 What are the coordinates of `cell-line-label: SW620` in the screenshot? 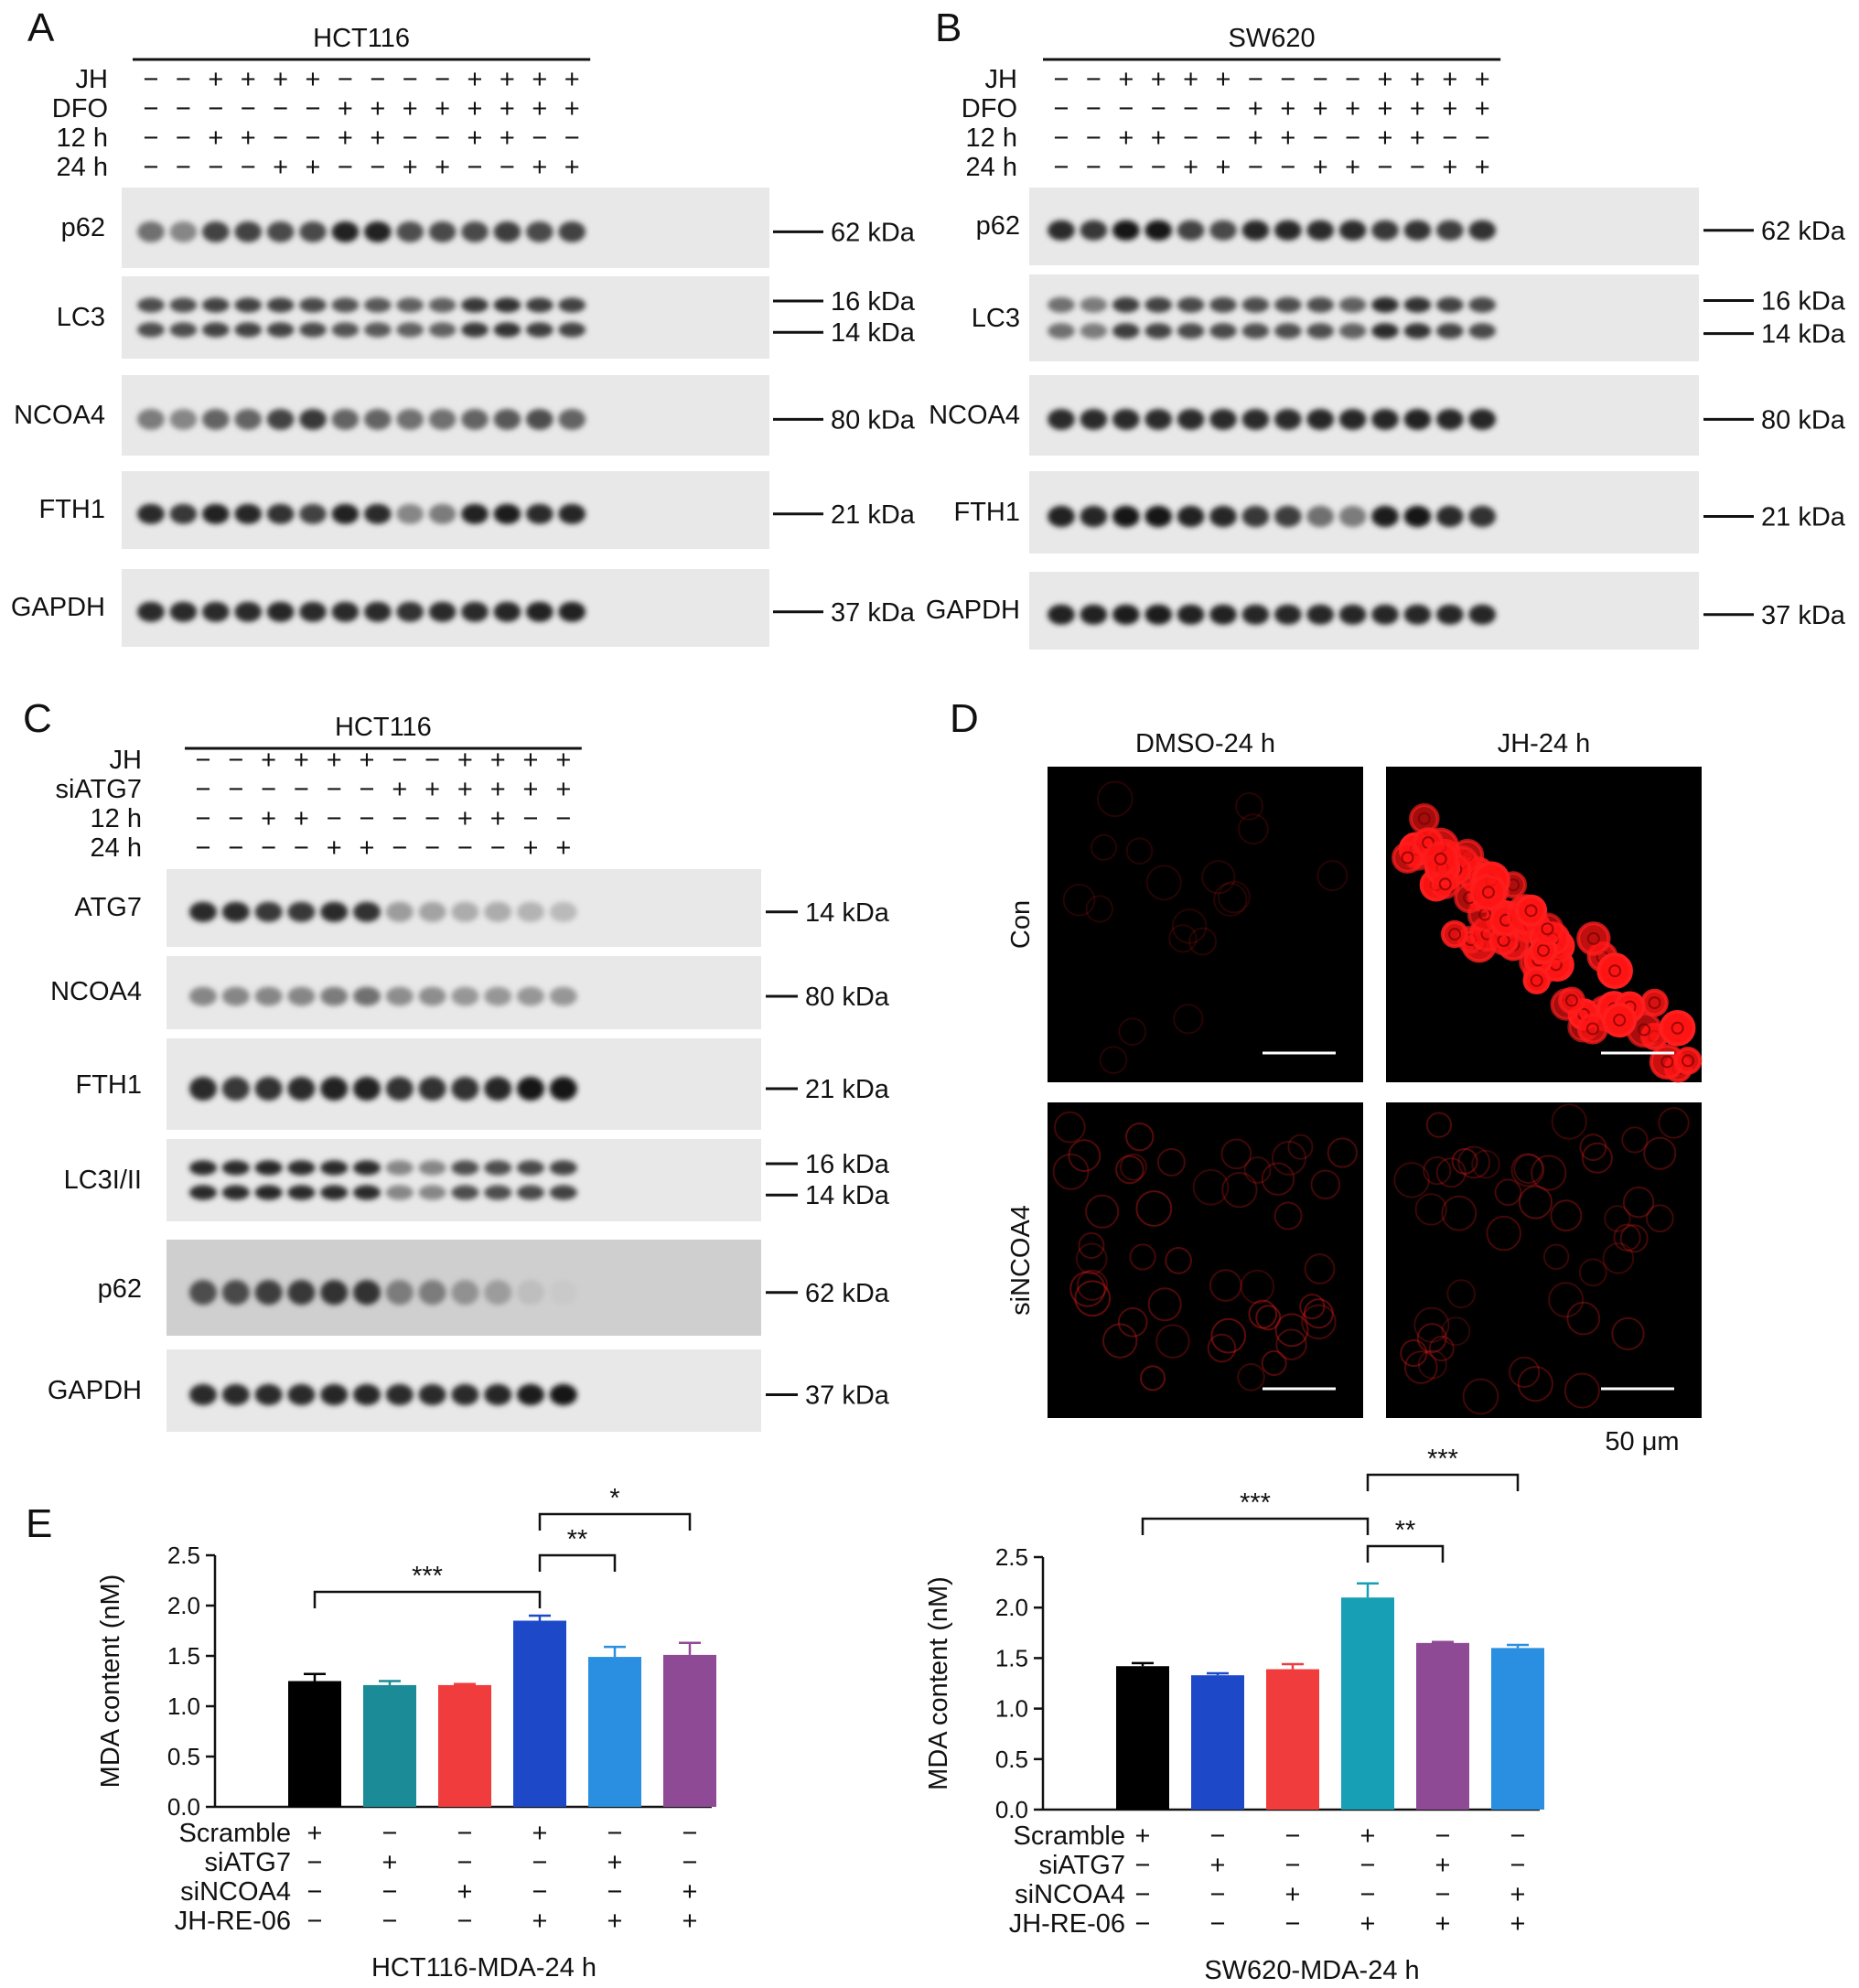 It's located at (1272, 38).